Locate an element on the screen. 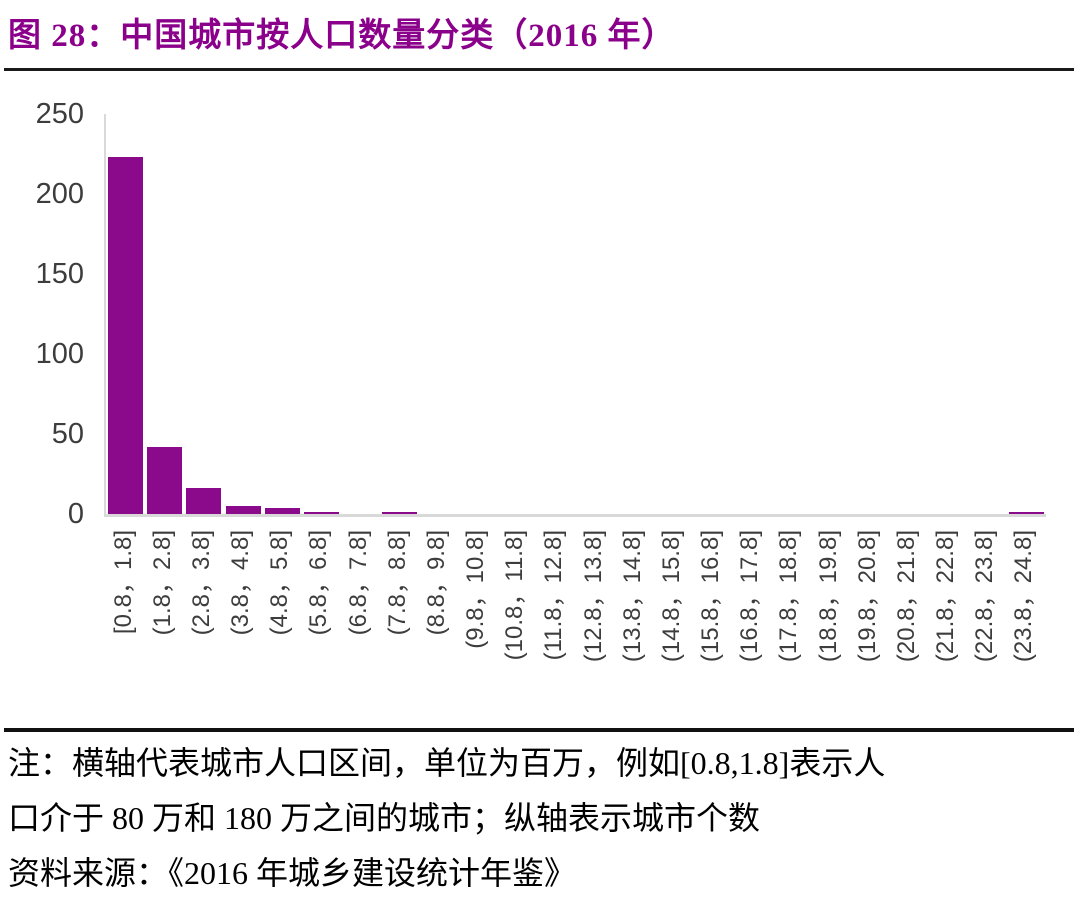 Image resolution: width=1080 pixels, height=907 pixels. x-tick-label: (11.8，12.8] is located at coordinates (554, 595).